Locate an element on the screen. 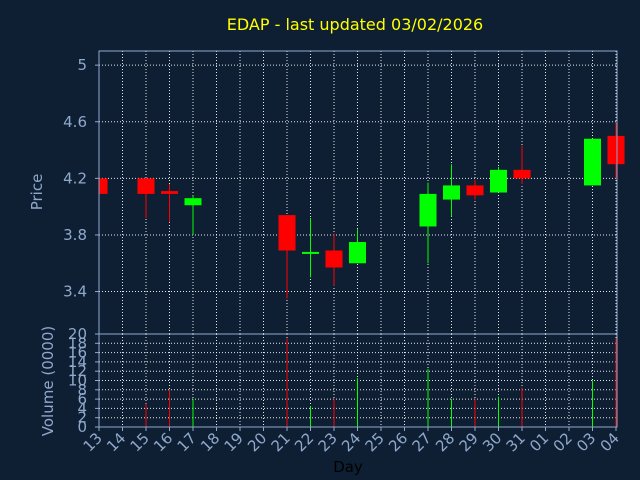 The width and height of the screenshot is (640, 480). price-axis-label: Price is located at coordinates (37, 192).